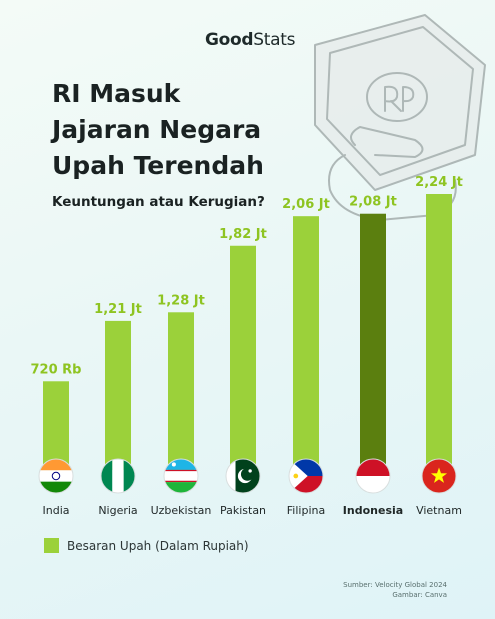 Image resolution: width=495 pixels, height=619 pixels. I want to click on source-line: Sumber: Velocity Global 2024, so click(395, 585).